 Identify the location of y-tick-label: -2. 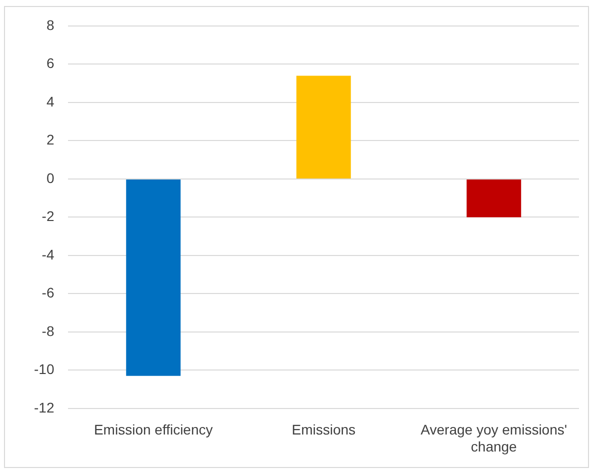
(48, 216).